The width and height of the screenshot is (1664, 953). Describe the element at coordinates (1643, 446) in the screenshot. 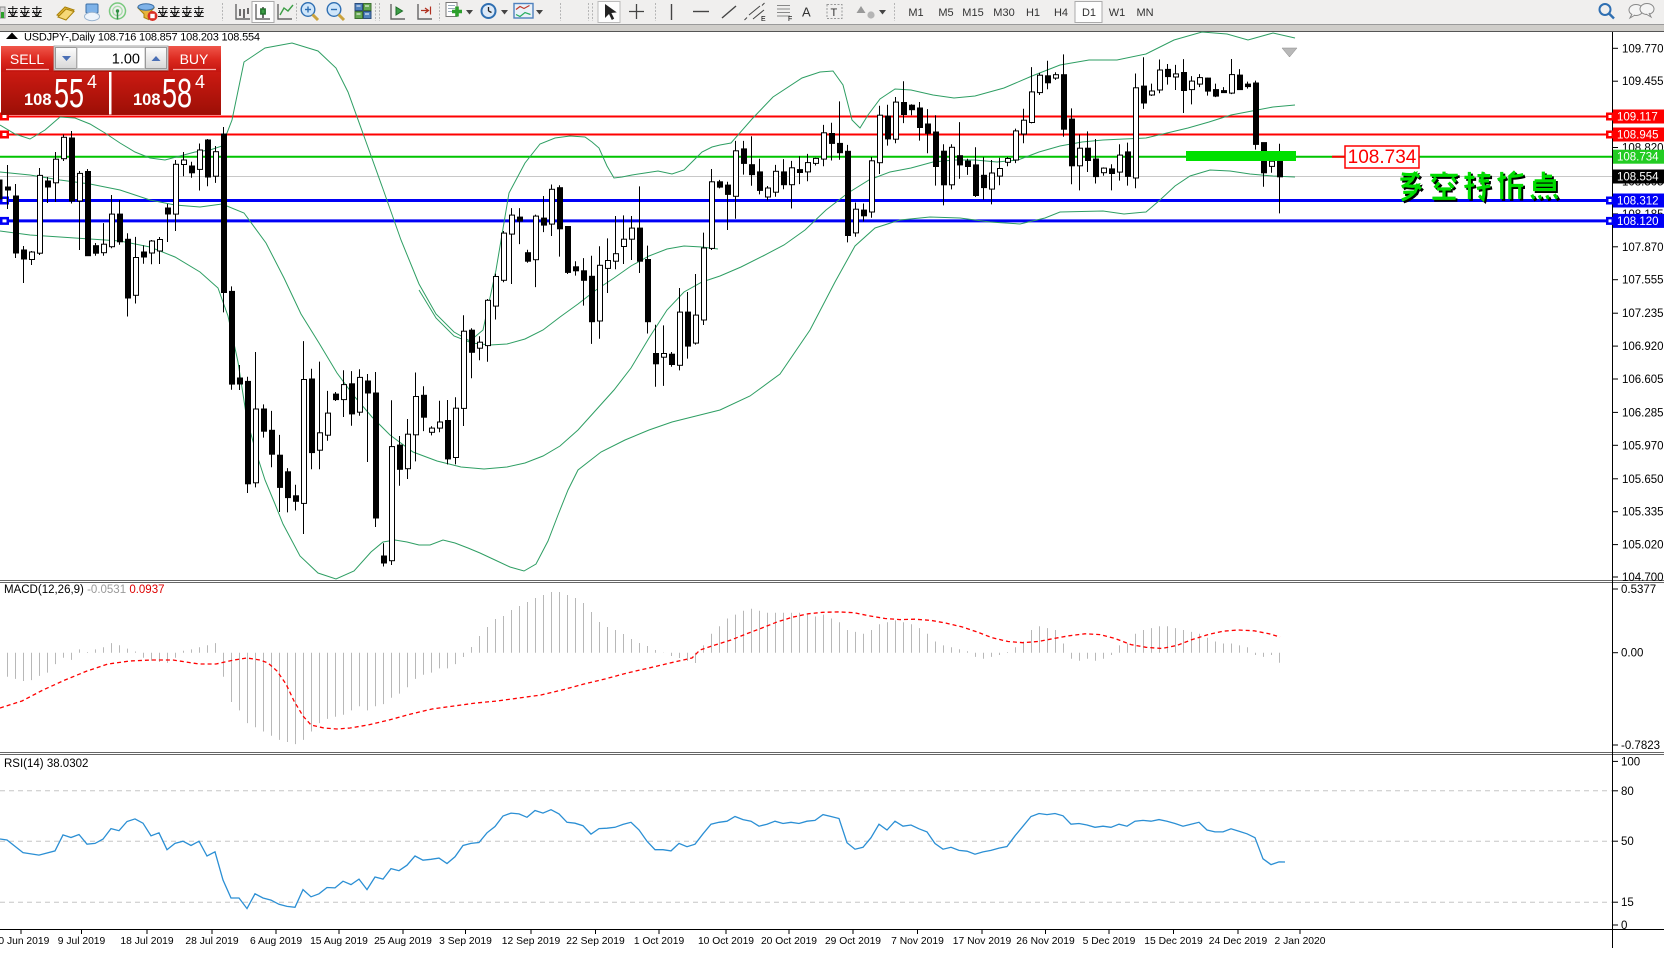

I see `svg-text: 105.970` at that location.